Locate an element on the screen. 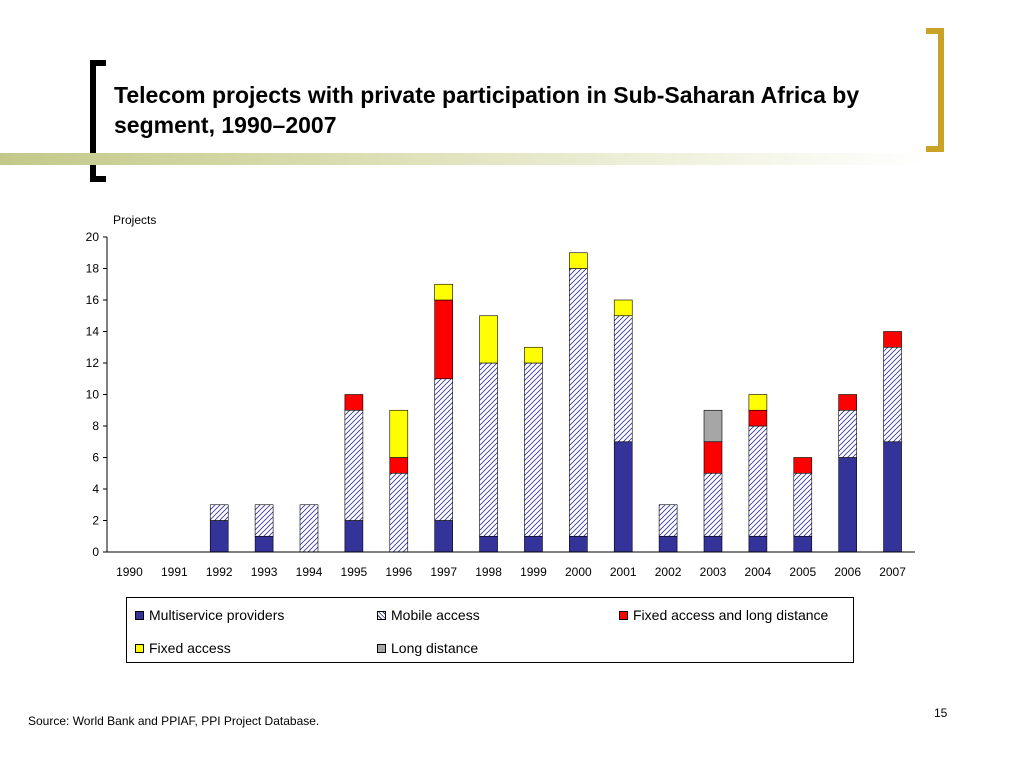 The width and height of the screenshot is (1024, 768). y-tick-label: 10 is located at coordinates (93, 395).